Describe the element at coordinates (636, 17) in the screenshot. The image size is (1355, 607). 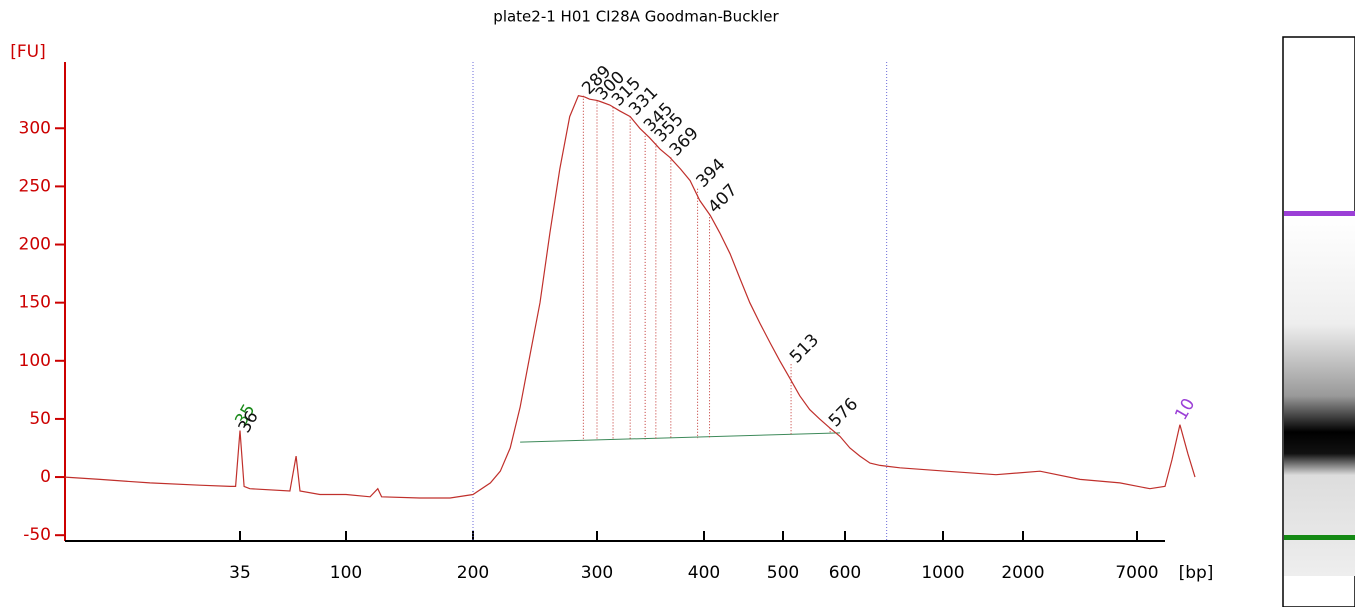
I see `chart-title: plate2-1 H01 CI28A Goodman-Buckler` at that location.